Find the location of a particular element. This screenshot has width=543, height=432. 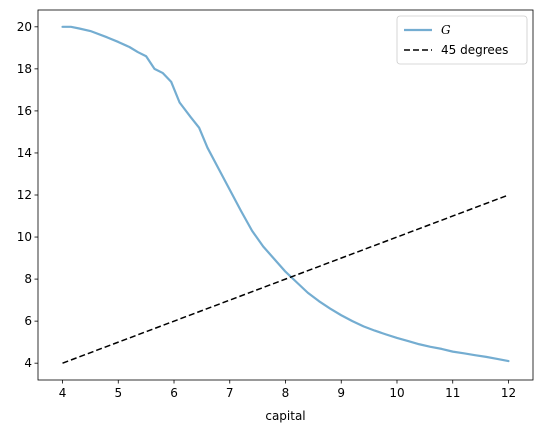

x-tick-label: 10 is located at coordinates (396, 393).